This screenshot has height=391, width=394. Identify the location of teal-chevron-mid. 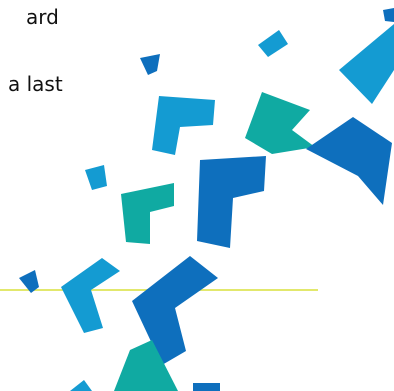
(147, 213).